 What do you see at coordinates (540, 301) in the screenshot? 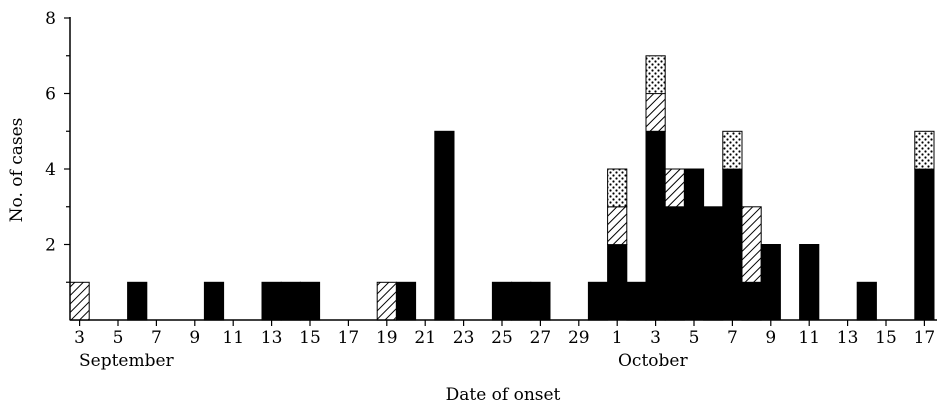
I see `bar-september-27-solid` at bounding box center [540, 301].